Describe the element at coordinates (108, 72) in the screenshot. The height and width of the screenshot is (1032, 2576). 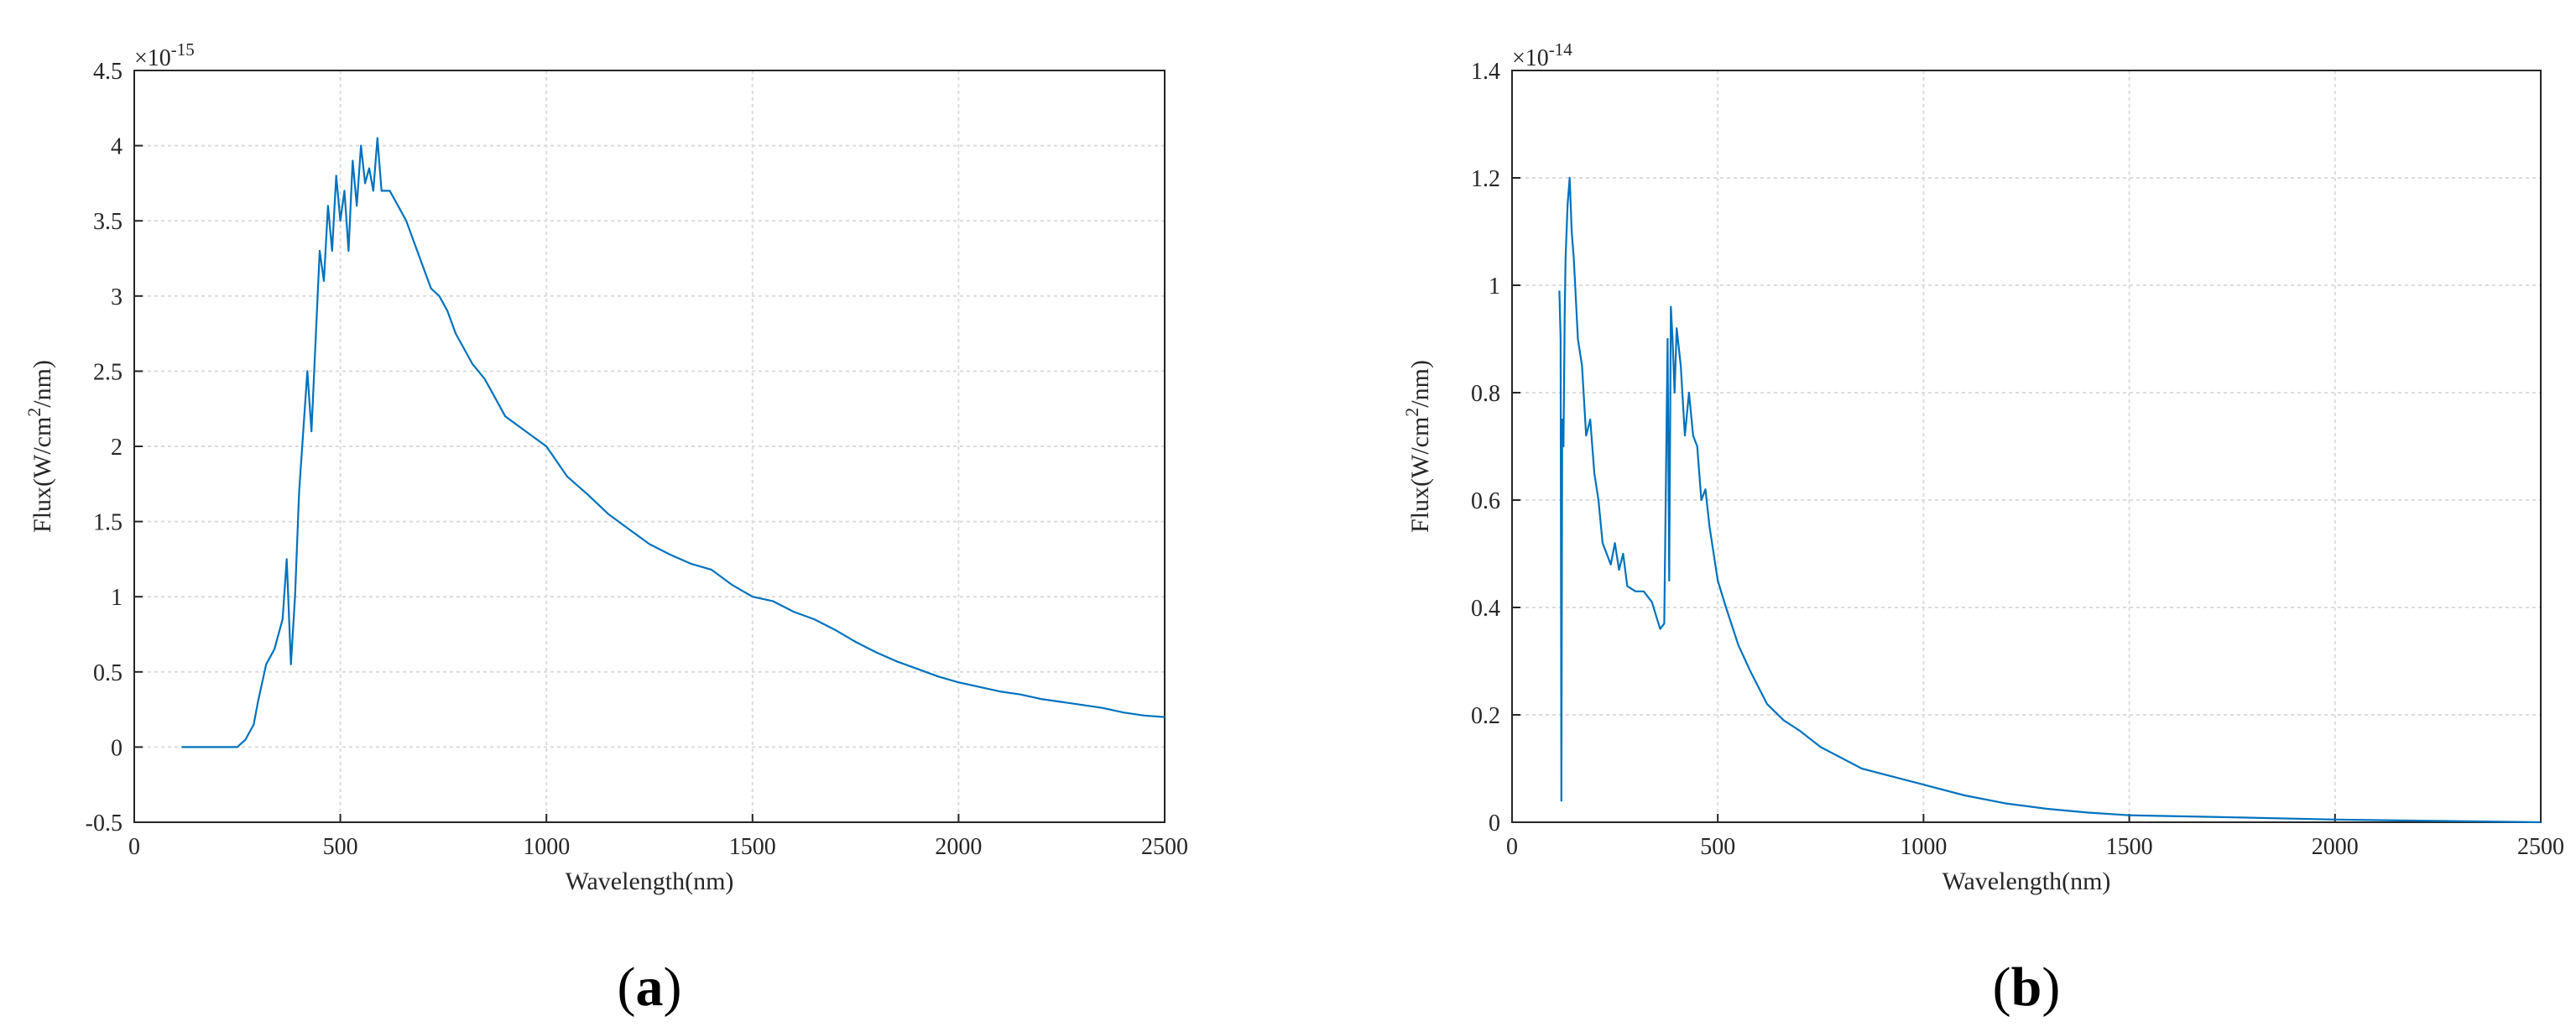
I see `y-tick-label: 4.5` at that location.